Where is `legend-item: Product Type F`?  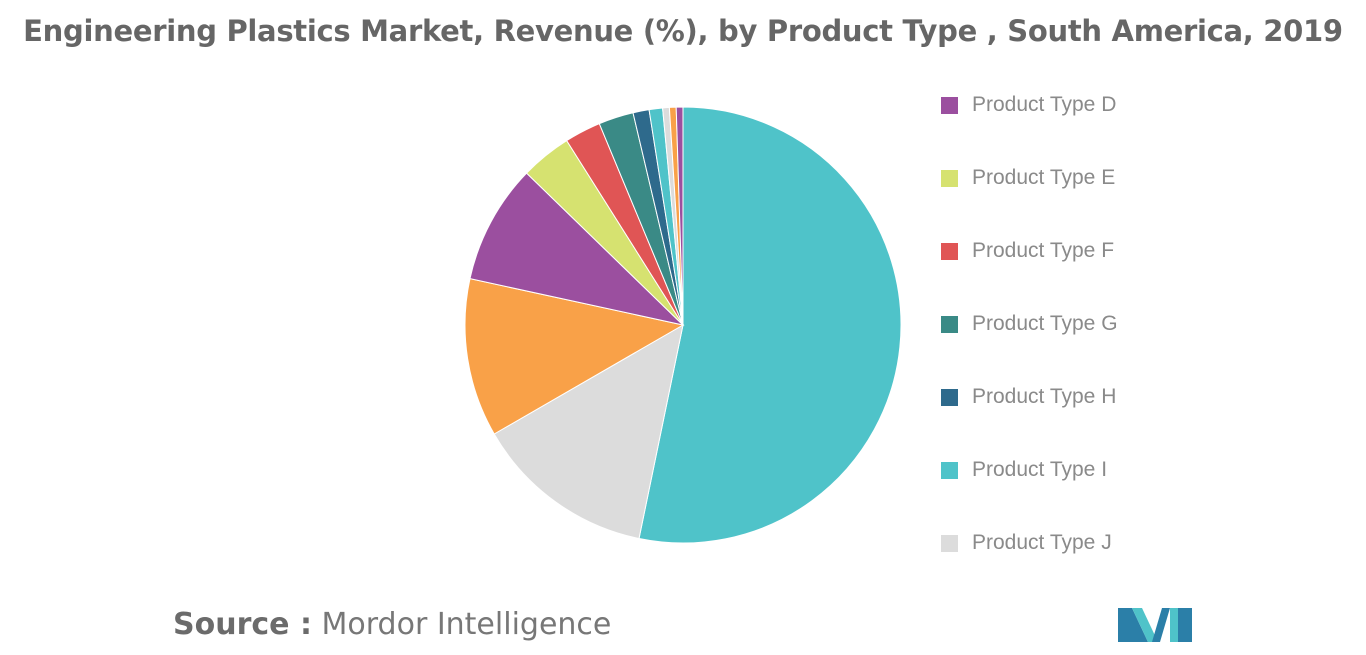 legend-item: Product Type F is located at coordinates (1027, 251).